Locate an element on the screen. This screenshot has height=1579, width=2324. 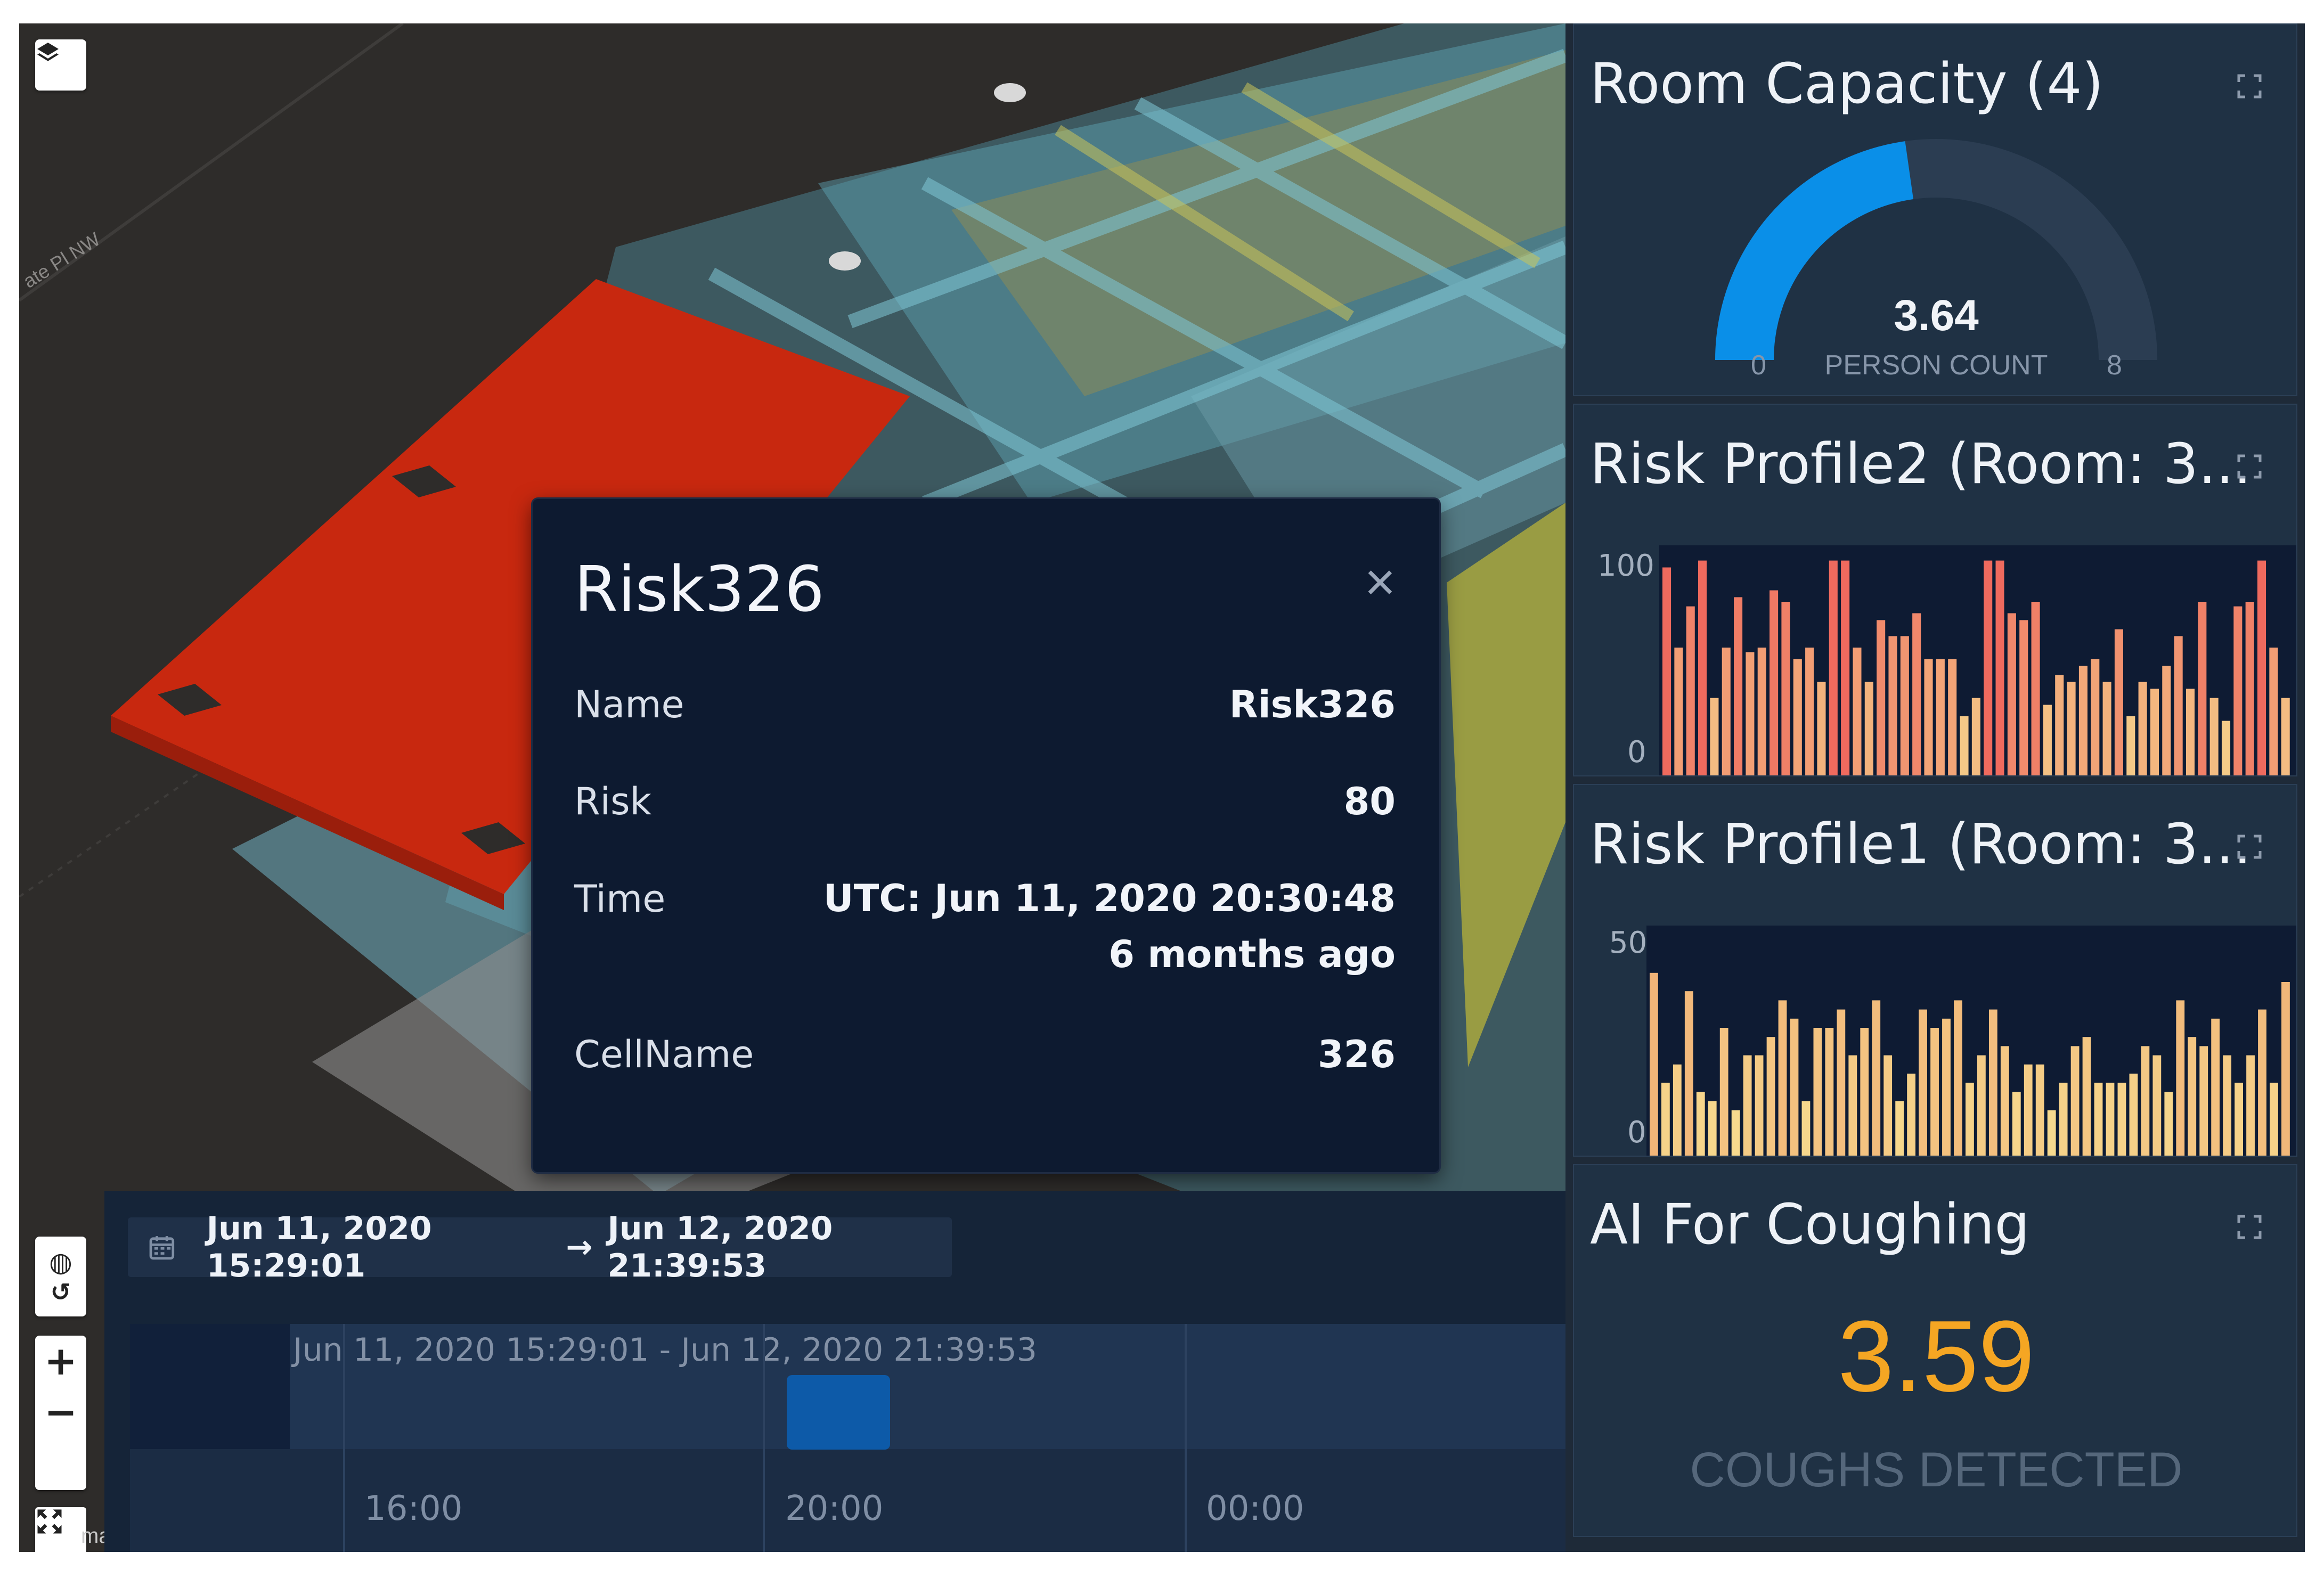
tick-label: 20:00 is located at coordinates (835, 1508).